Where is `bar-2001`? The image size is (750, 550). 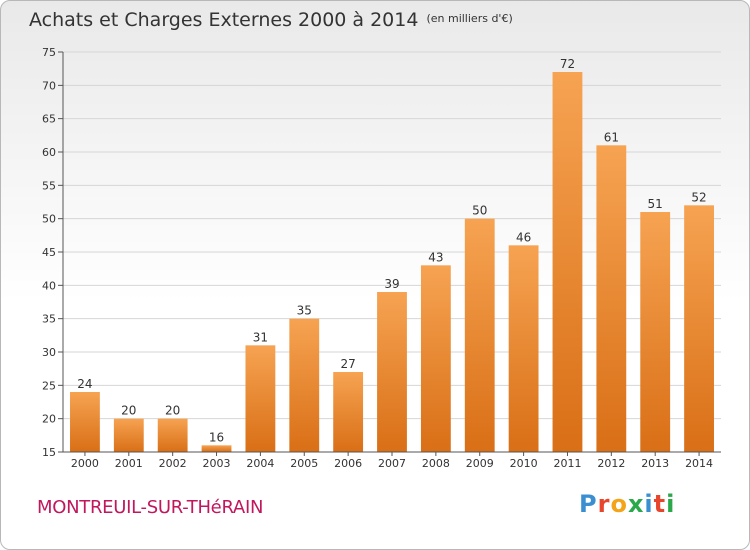 bar-2001 is located at coordinates (128, 435).